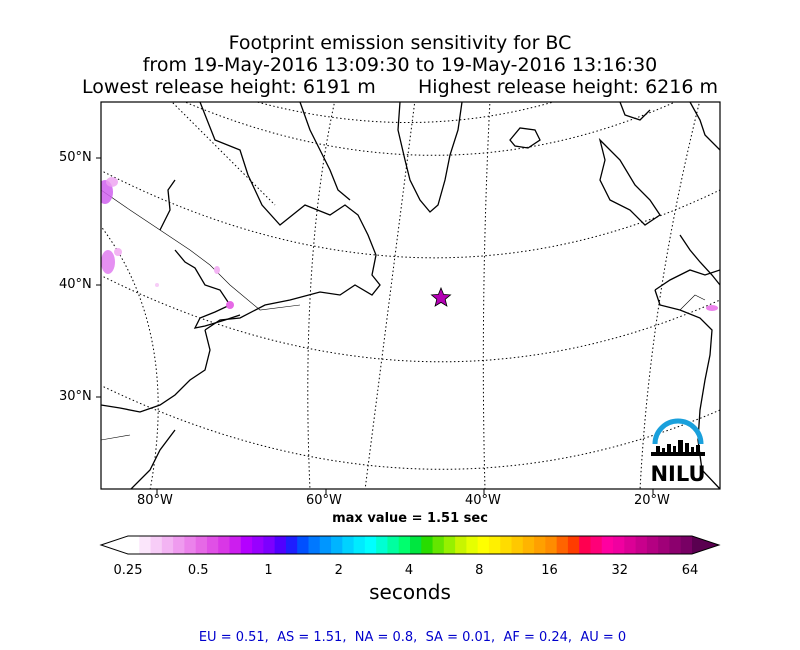 This screenshot has width=800, height=650. What do you see at coordinates (652, 500) in the screenshot?
I see `lon-label-20w: 20°W` at bounding box center [652, 500].